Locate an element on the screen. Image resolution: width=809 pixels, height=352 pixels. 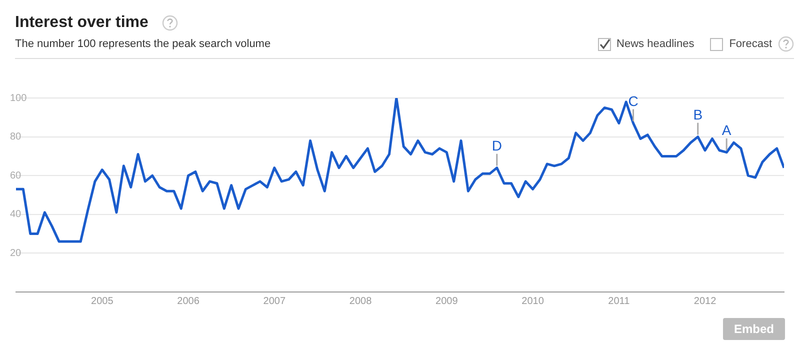
x-tick-label: 2006 is located at coordinates (188, 301).